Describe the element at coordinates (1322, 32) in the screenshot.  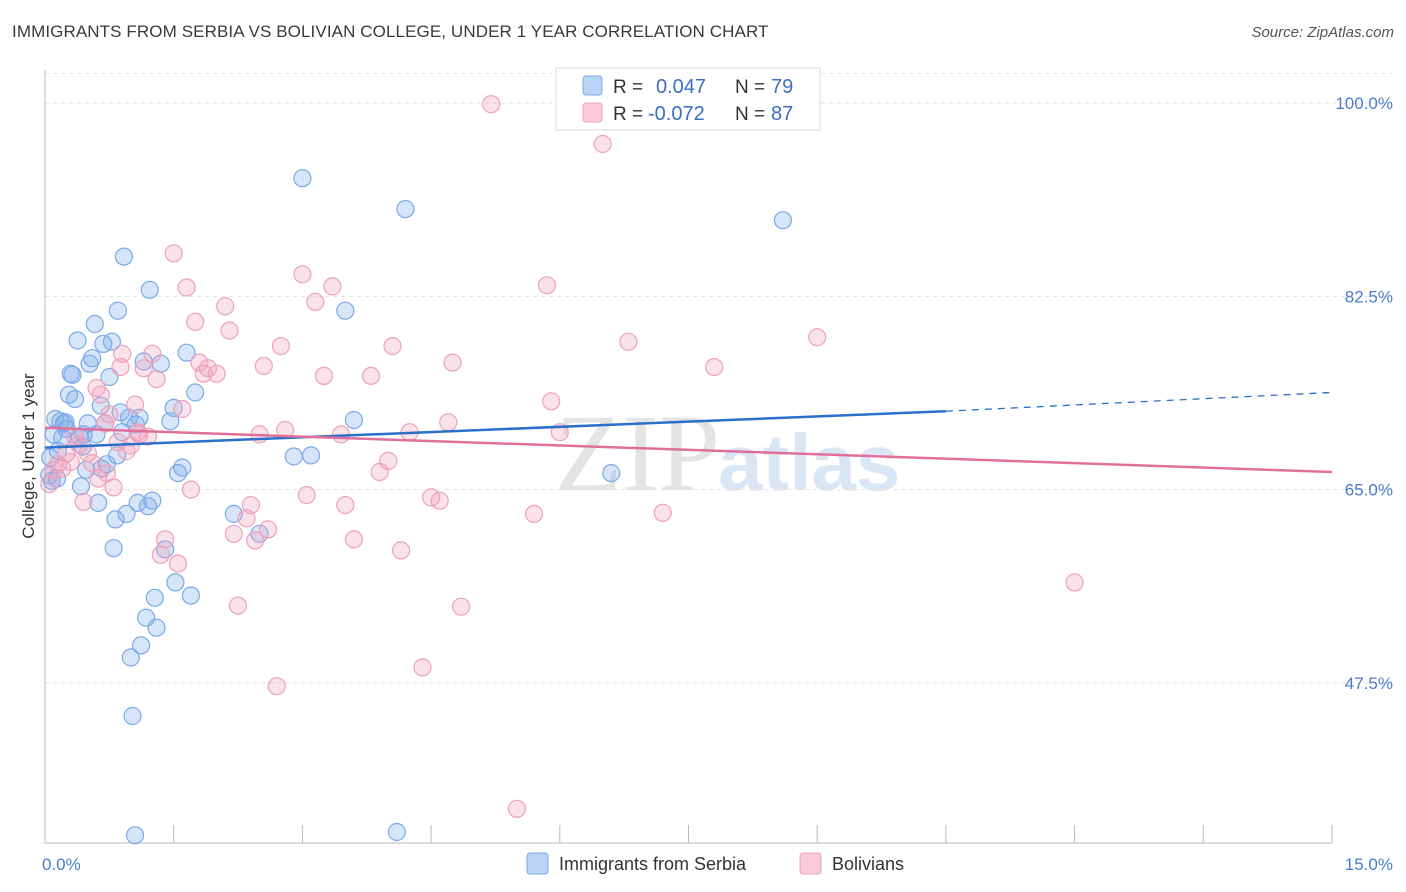
I see `source-label: Source: ZipAtlas.com` at that location.